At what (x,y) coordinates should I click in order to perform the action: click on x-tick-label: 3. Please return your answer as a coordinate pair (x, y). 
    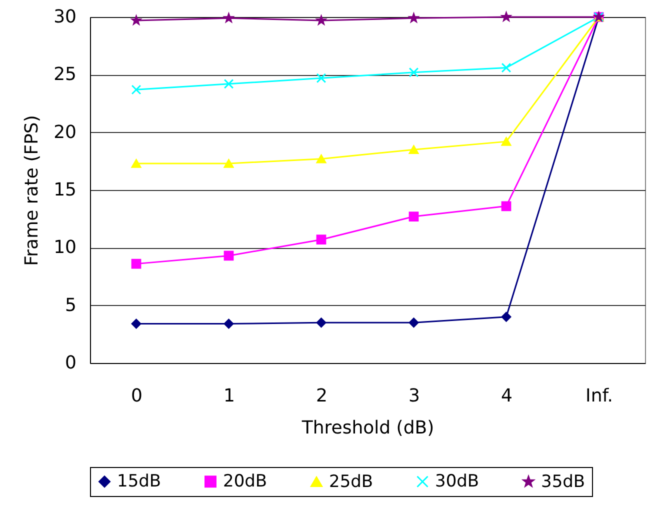
    Looking at the image, I should click on (414, 396).